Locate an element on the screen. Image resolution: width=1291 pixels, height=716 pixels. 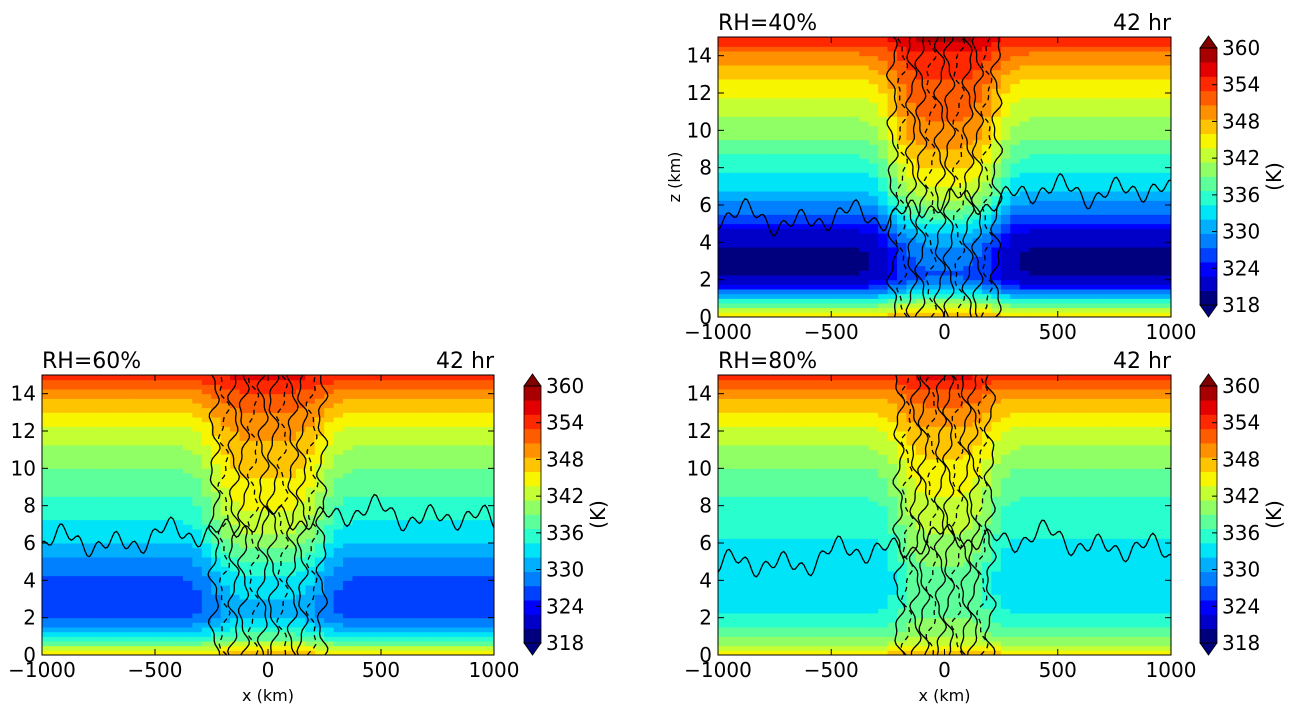
x-tick-label: 1000 is located at coordinates (1171, 332).